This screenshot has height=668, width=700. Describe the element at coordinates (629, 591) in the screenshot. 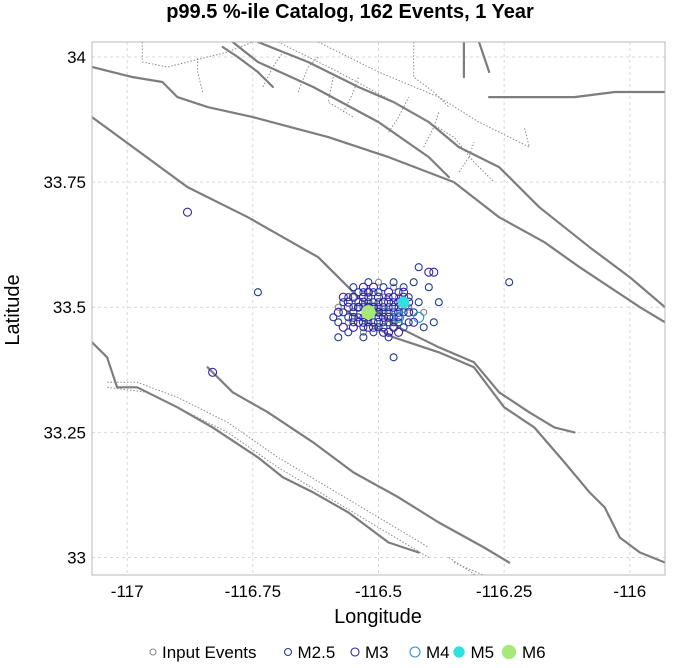

I see `x-tick-label: -116` at that location.